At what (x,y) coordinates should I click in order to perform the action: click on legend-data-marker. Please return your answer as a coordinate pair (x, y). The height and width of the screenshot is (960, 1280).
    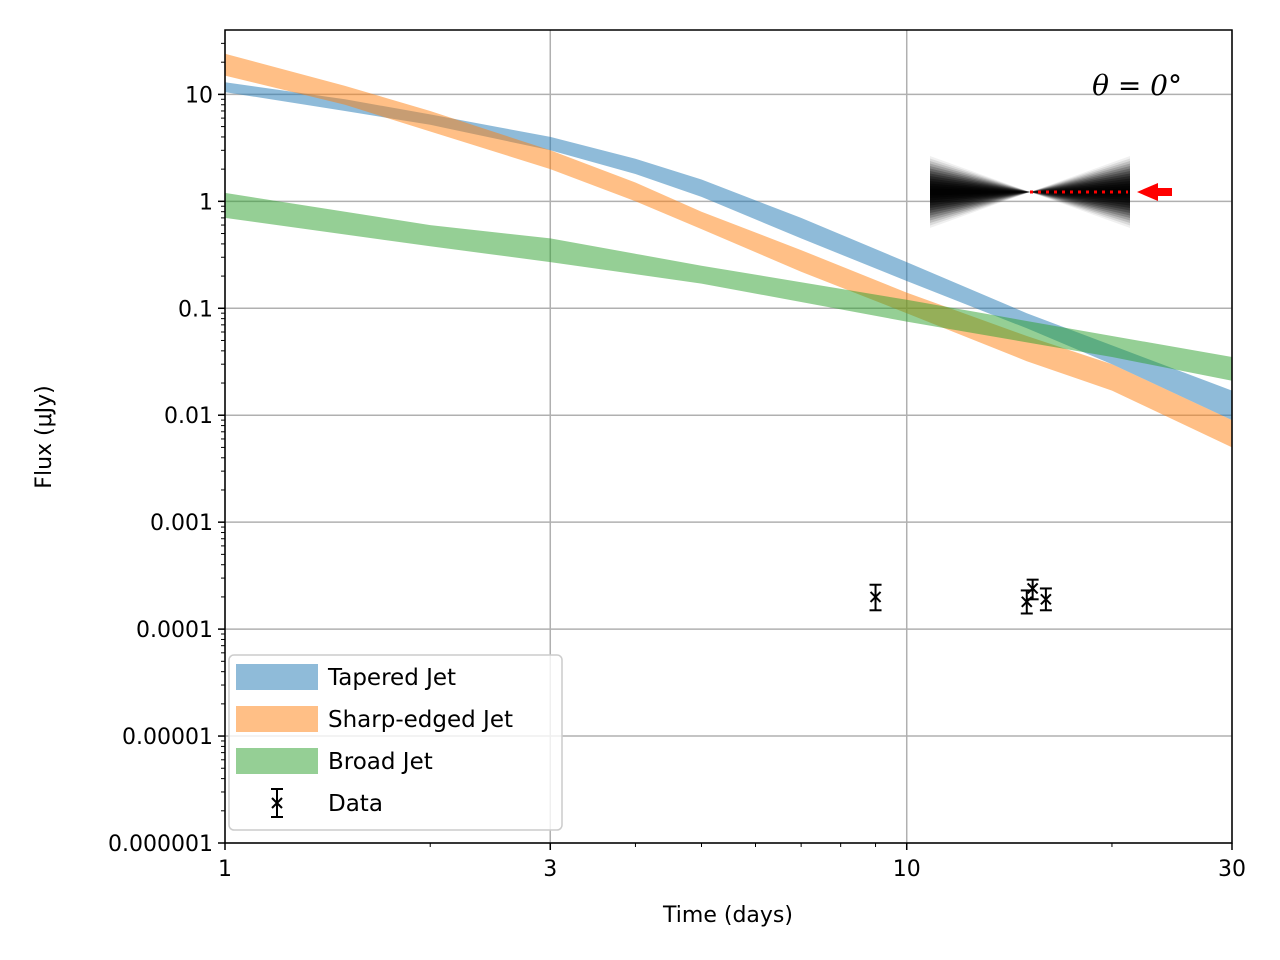
    Looking at the image, I should click on (277, 803).